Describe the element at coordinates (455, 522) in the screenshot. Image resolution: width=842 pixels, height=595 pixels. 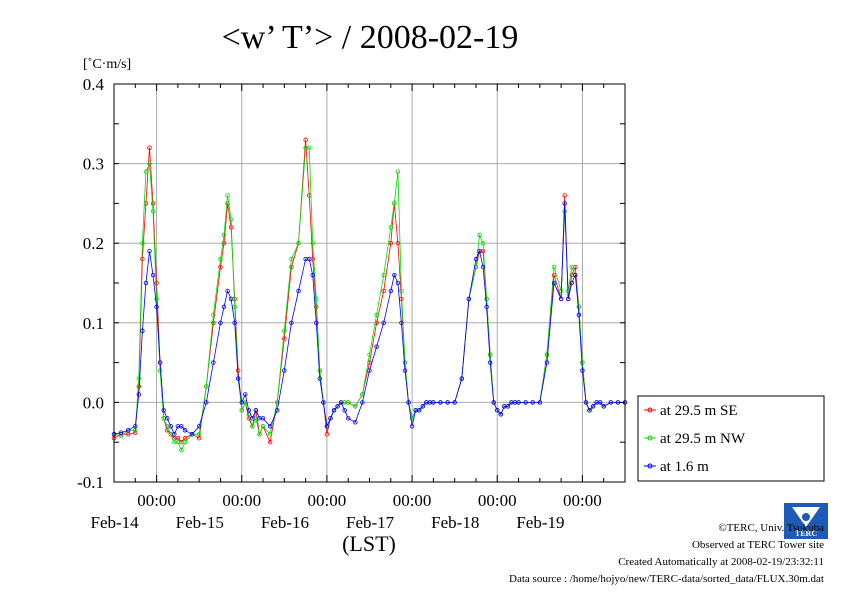
I see `day-label: Feb-18` at that location.